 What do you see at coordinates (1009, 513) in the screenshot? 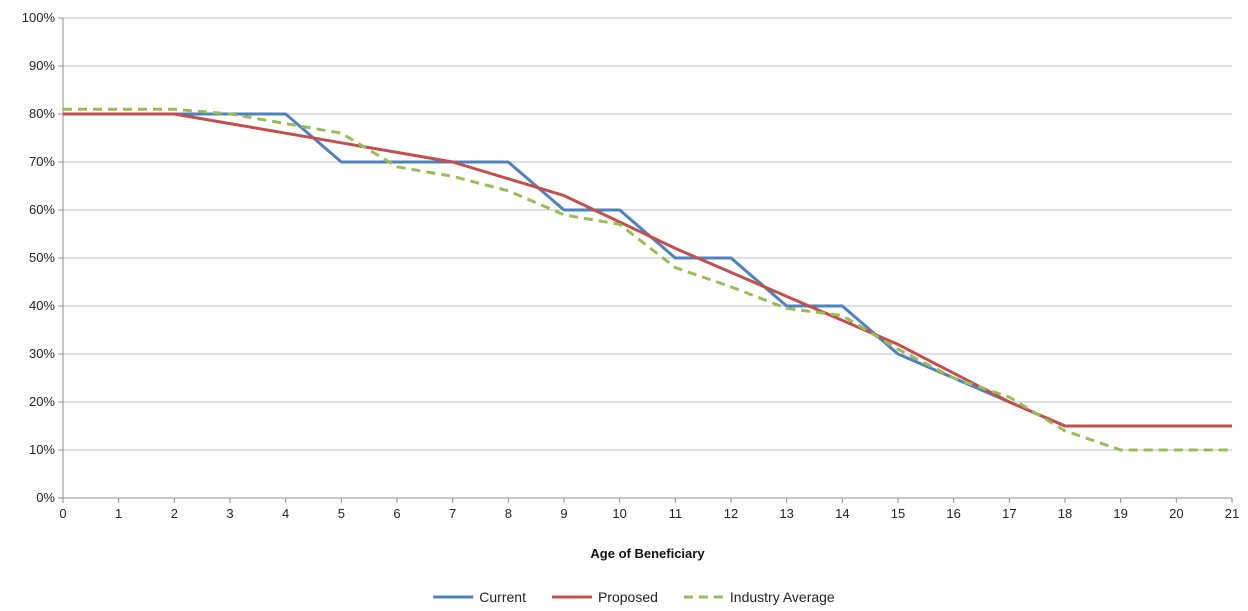
I see `x-tick-label: 17` at bounding box center [1009, 513].